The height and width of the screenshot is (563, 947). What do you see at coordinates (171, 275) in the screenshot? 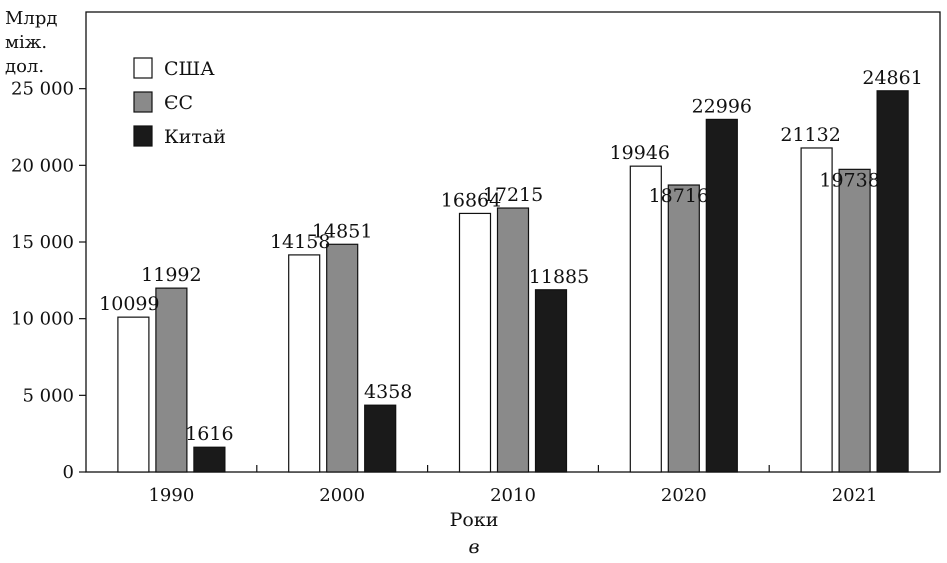
I see `data-label: 11992` at bounding box center [171, 275].